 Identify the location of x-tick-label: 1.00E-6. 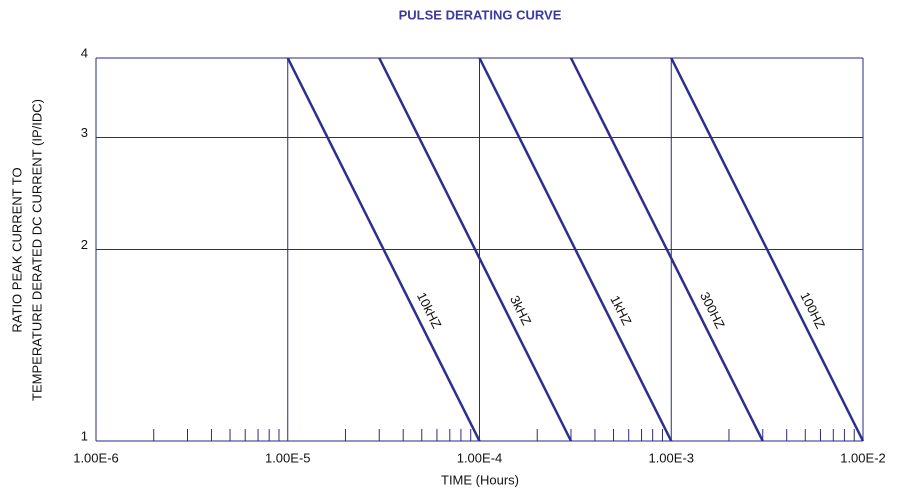
(96, 457).